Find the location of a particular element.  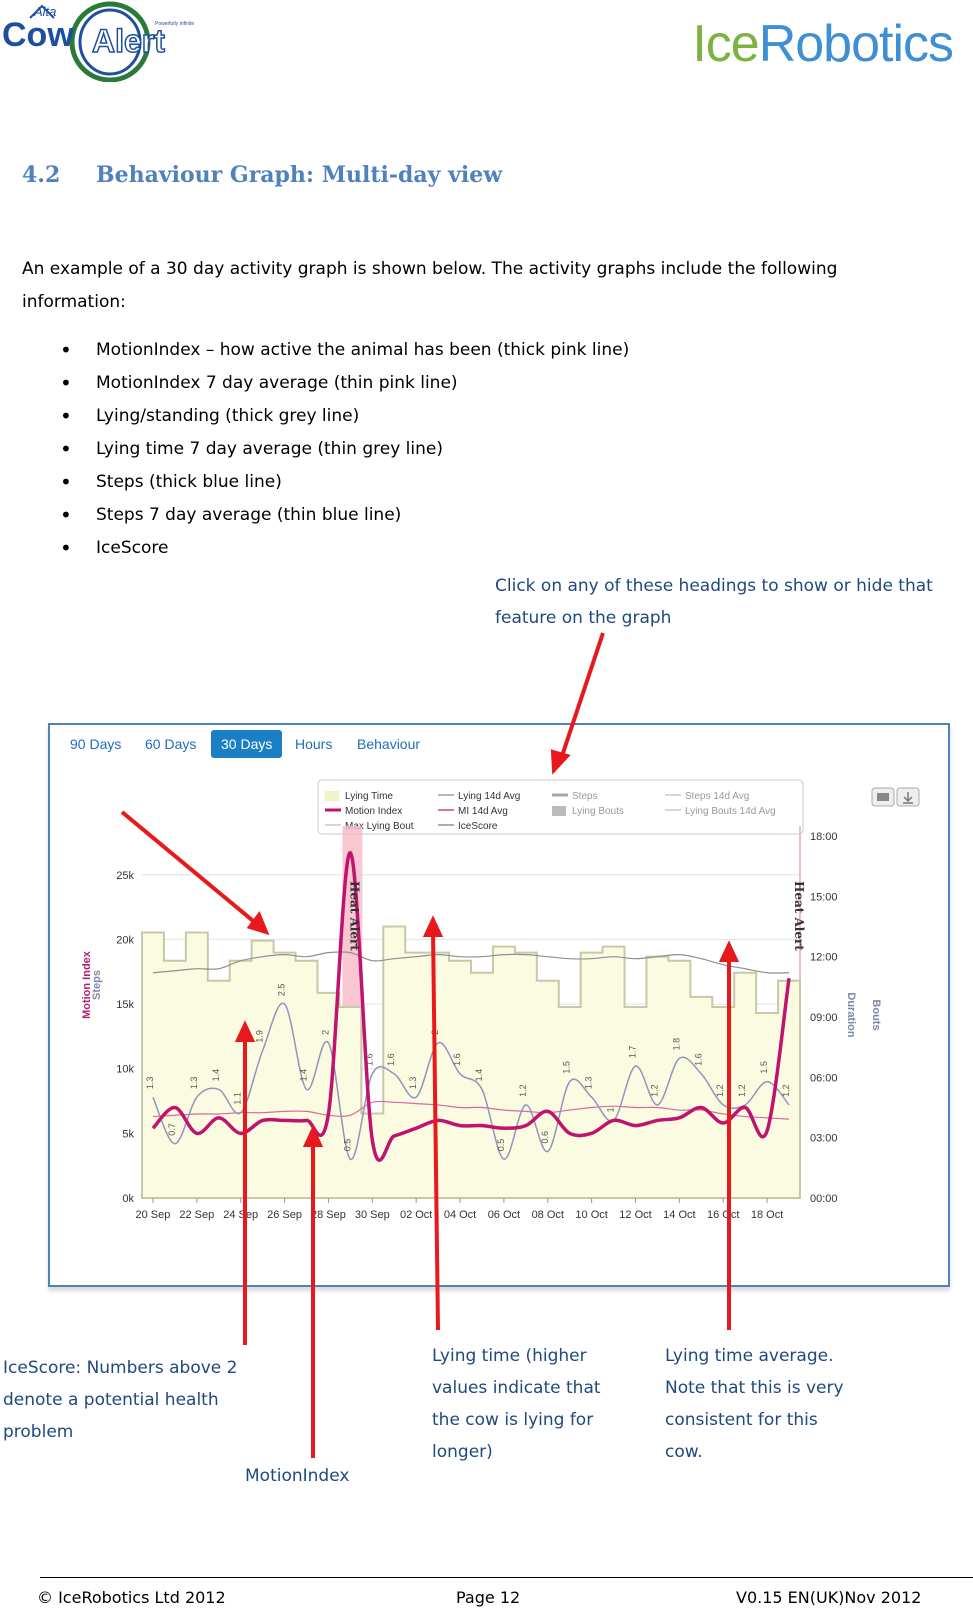

right-axis-title-bouts: Bouts is located at coordinates (876, 1014).